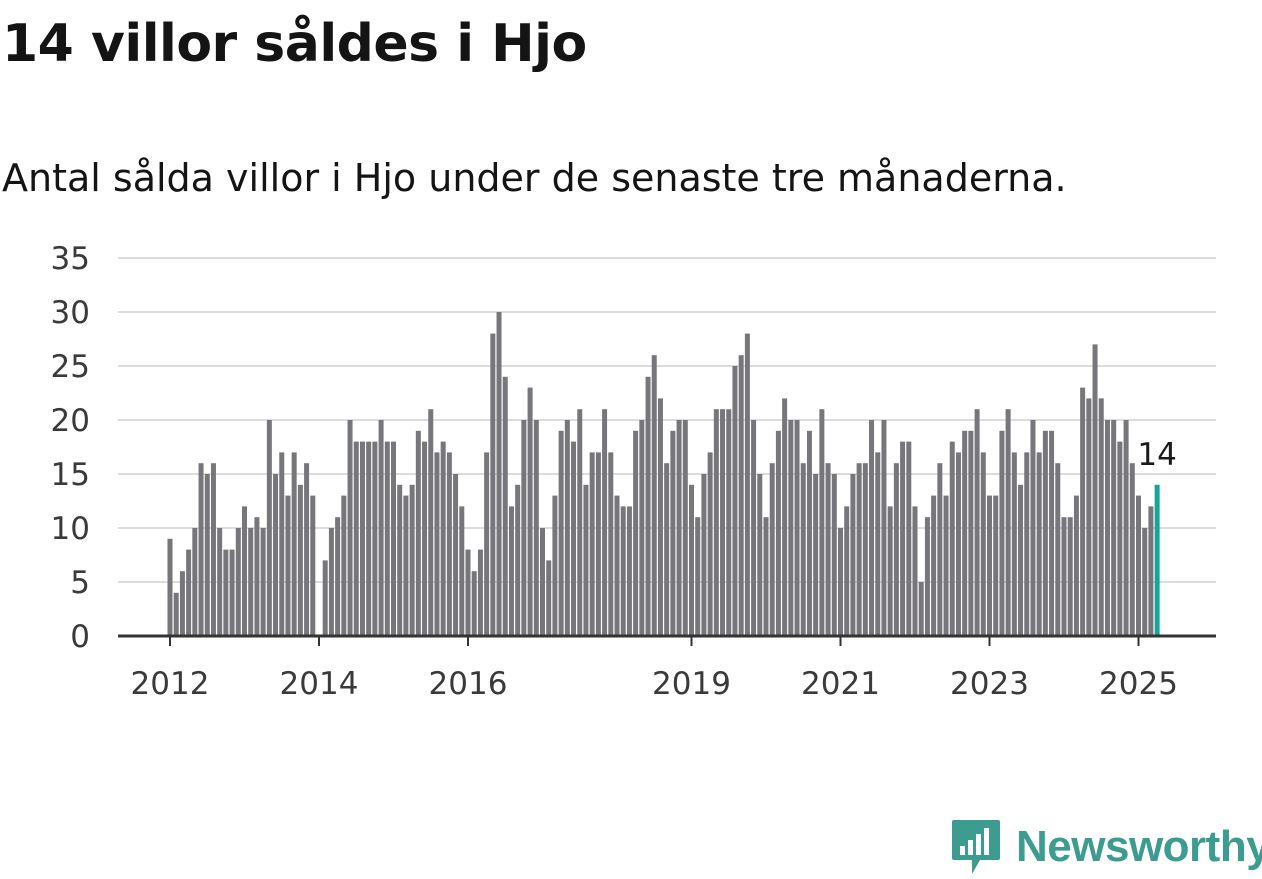  What do you see at coordinates (80, 583) in the screenshot?
I see `y-tick-label-5: 5` at bounding box center [80, 583].